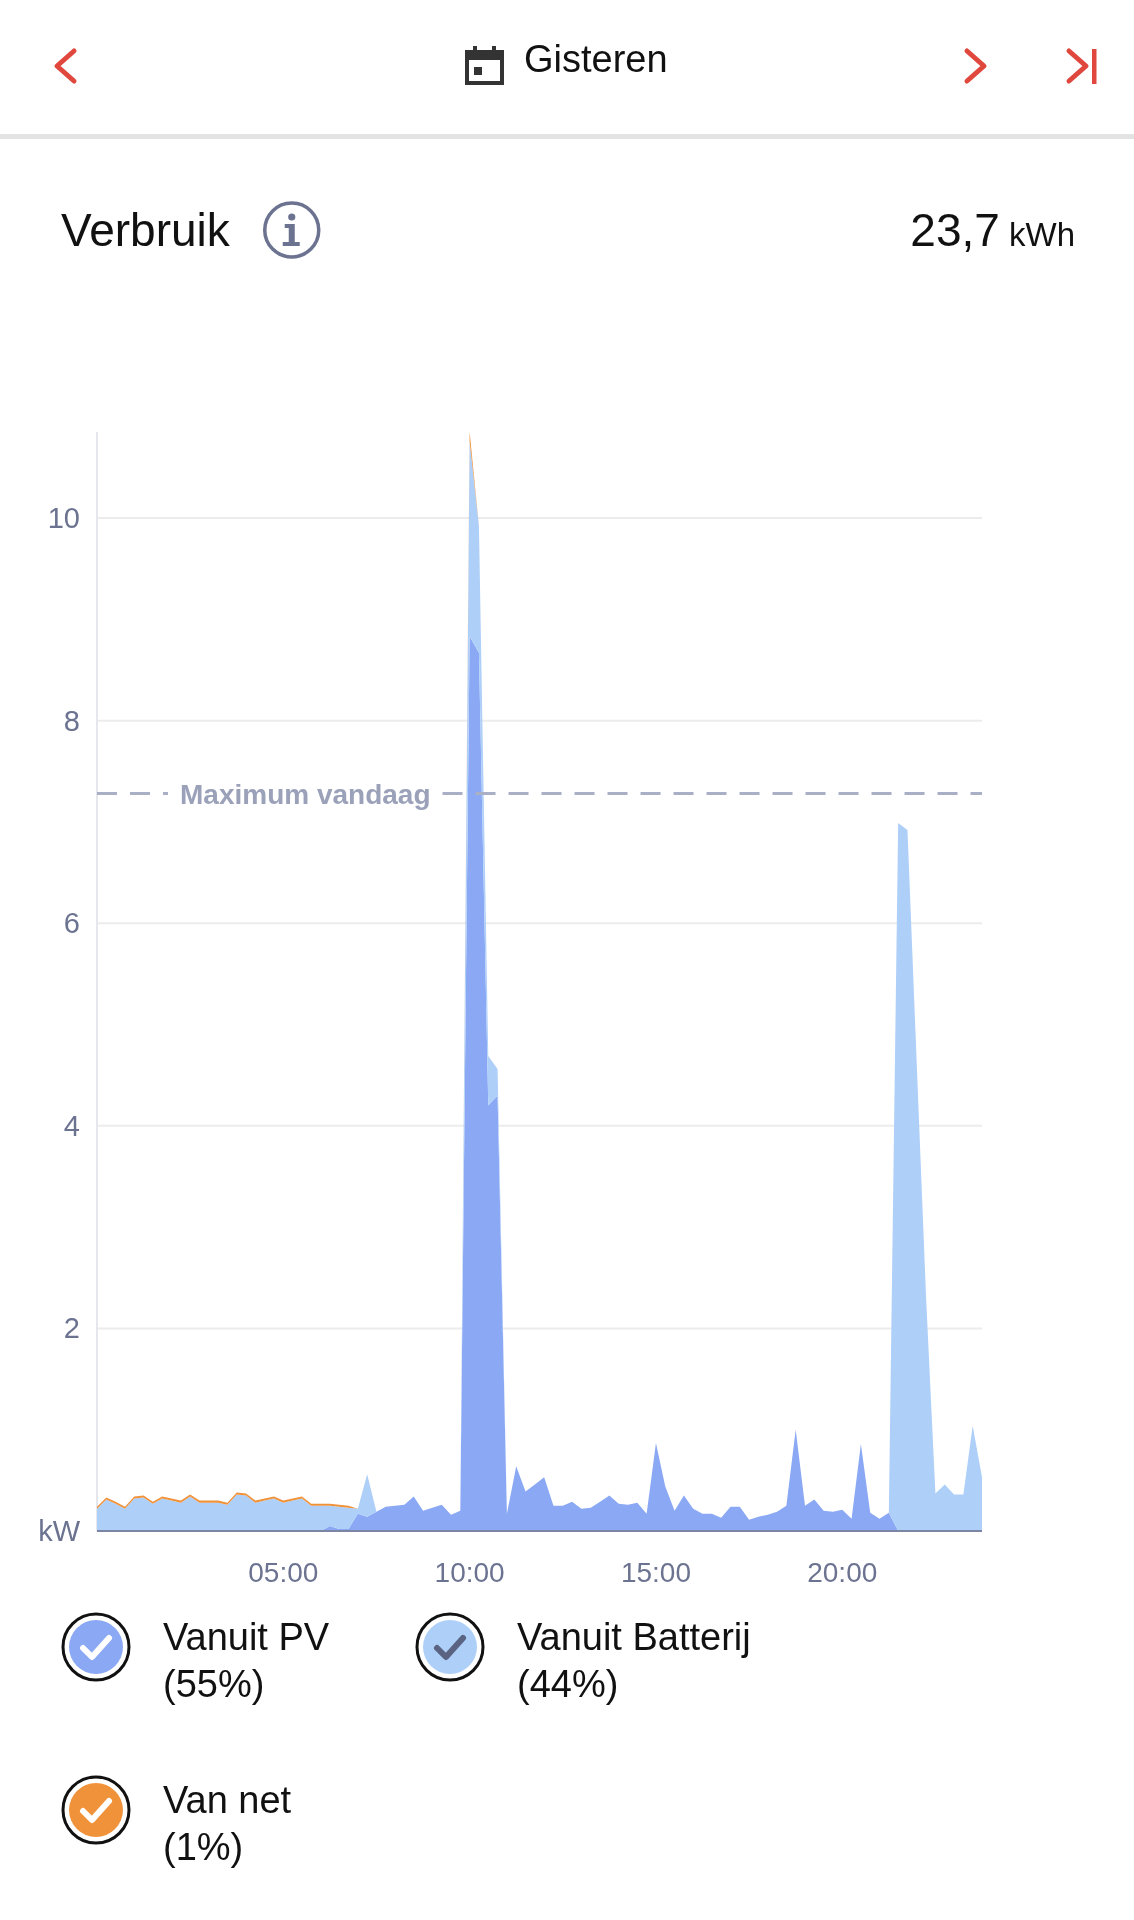 Image resolution: width=1134 pixels, height=1920 pixels. I want to click on x-tick-label: 15:00, so click(655, 1572).